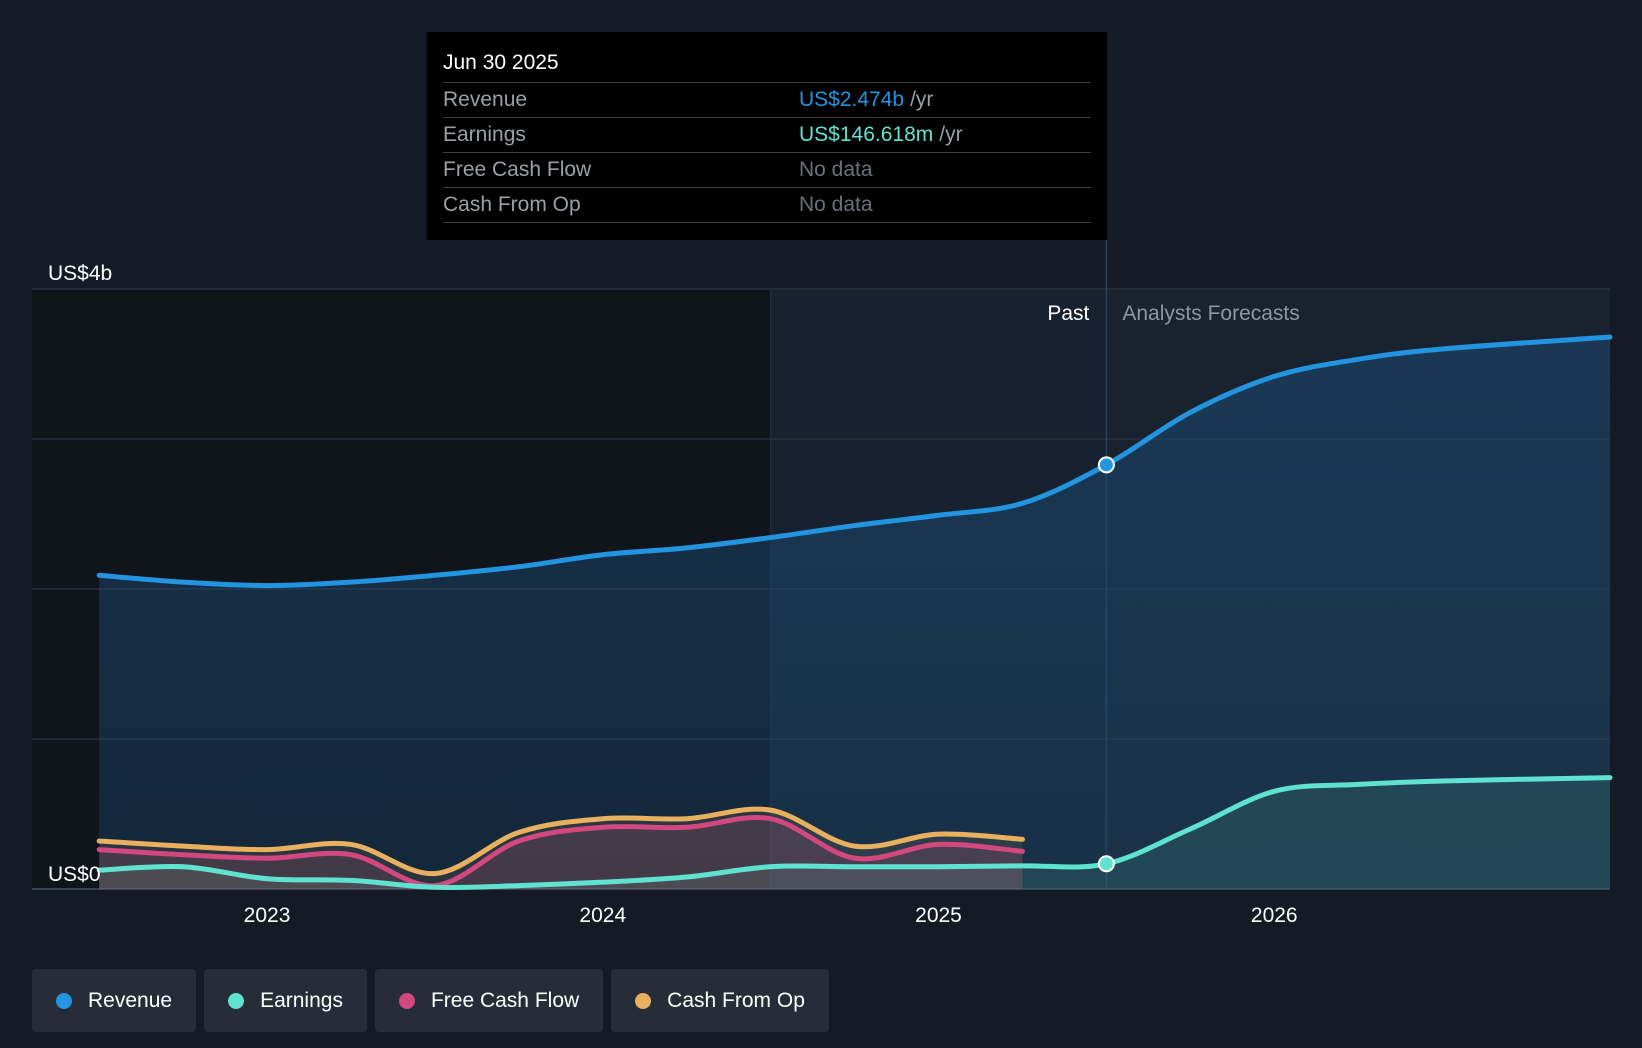  What do you see at coordinates (301, 1000) in the screenshot?
I see `legend-label: Earnings` at bounding box center [301, 1000].